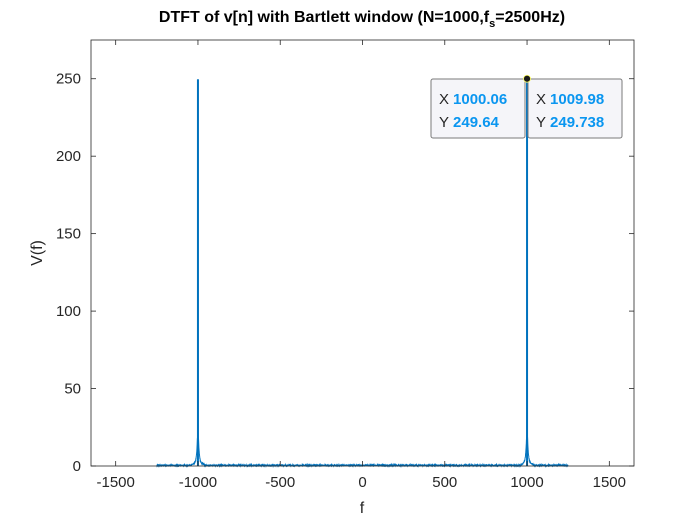 Image resolution: width=700 pixels, height=530 pixels. Describe the element at coordinates (68, 79) in the screenshot. I see `y-tick-label: 250` at that location.